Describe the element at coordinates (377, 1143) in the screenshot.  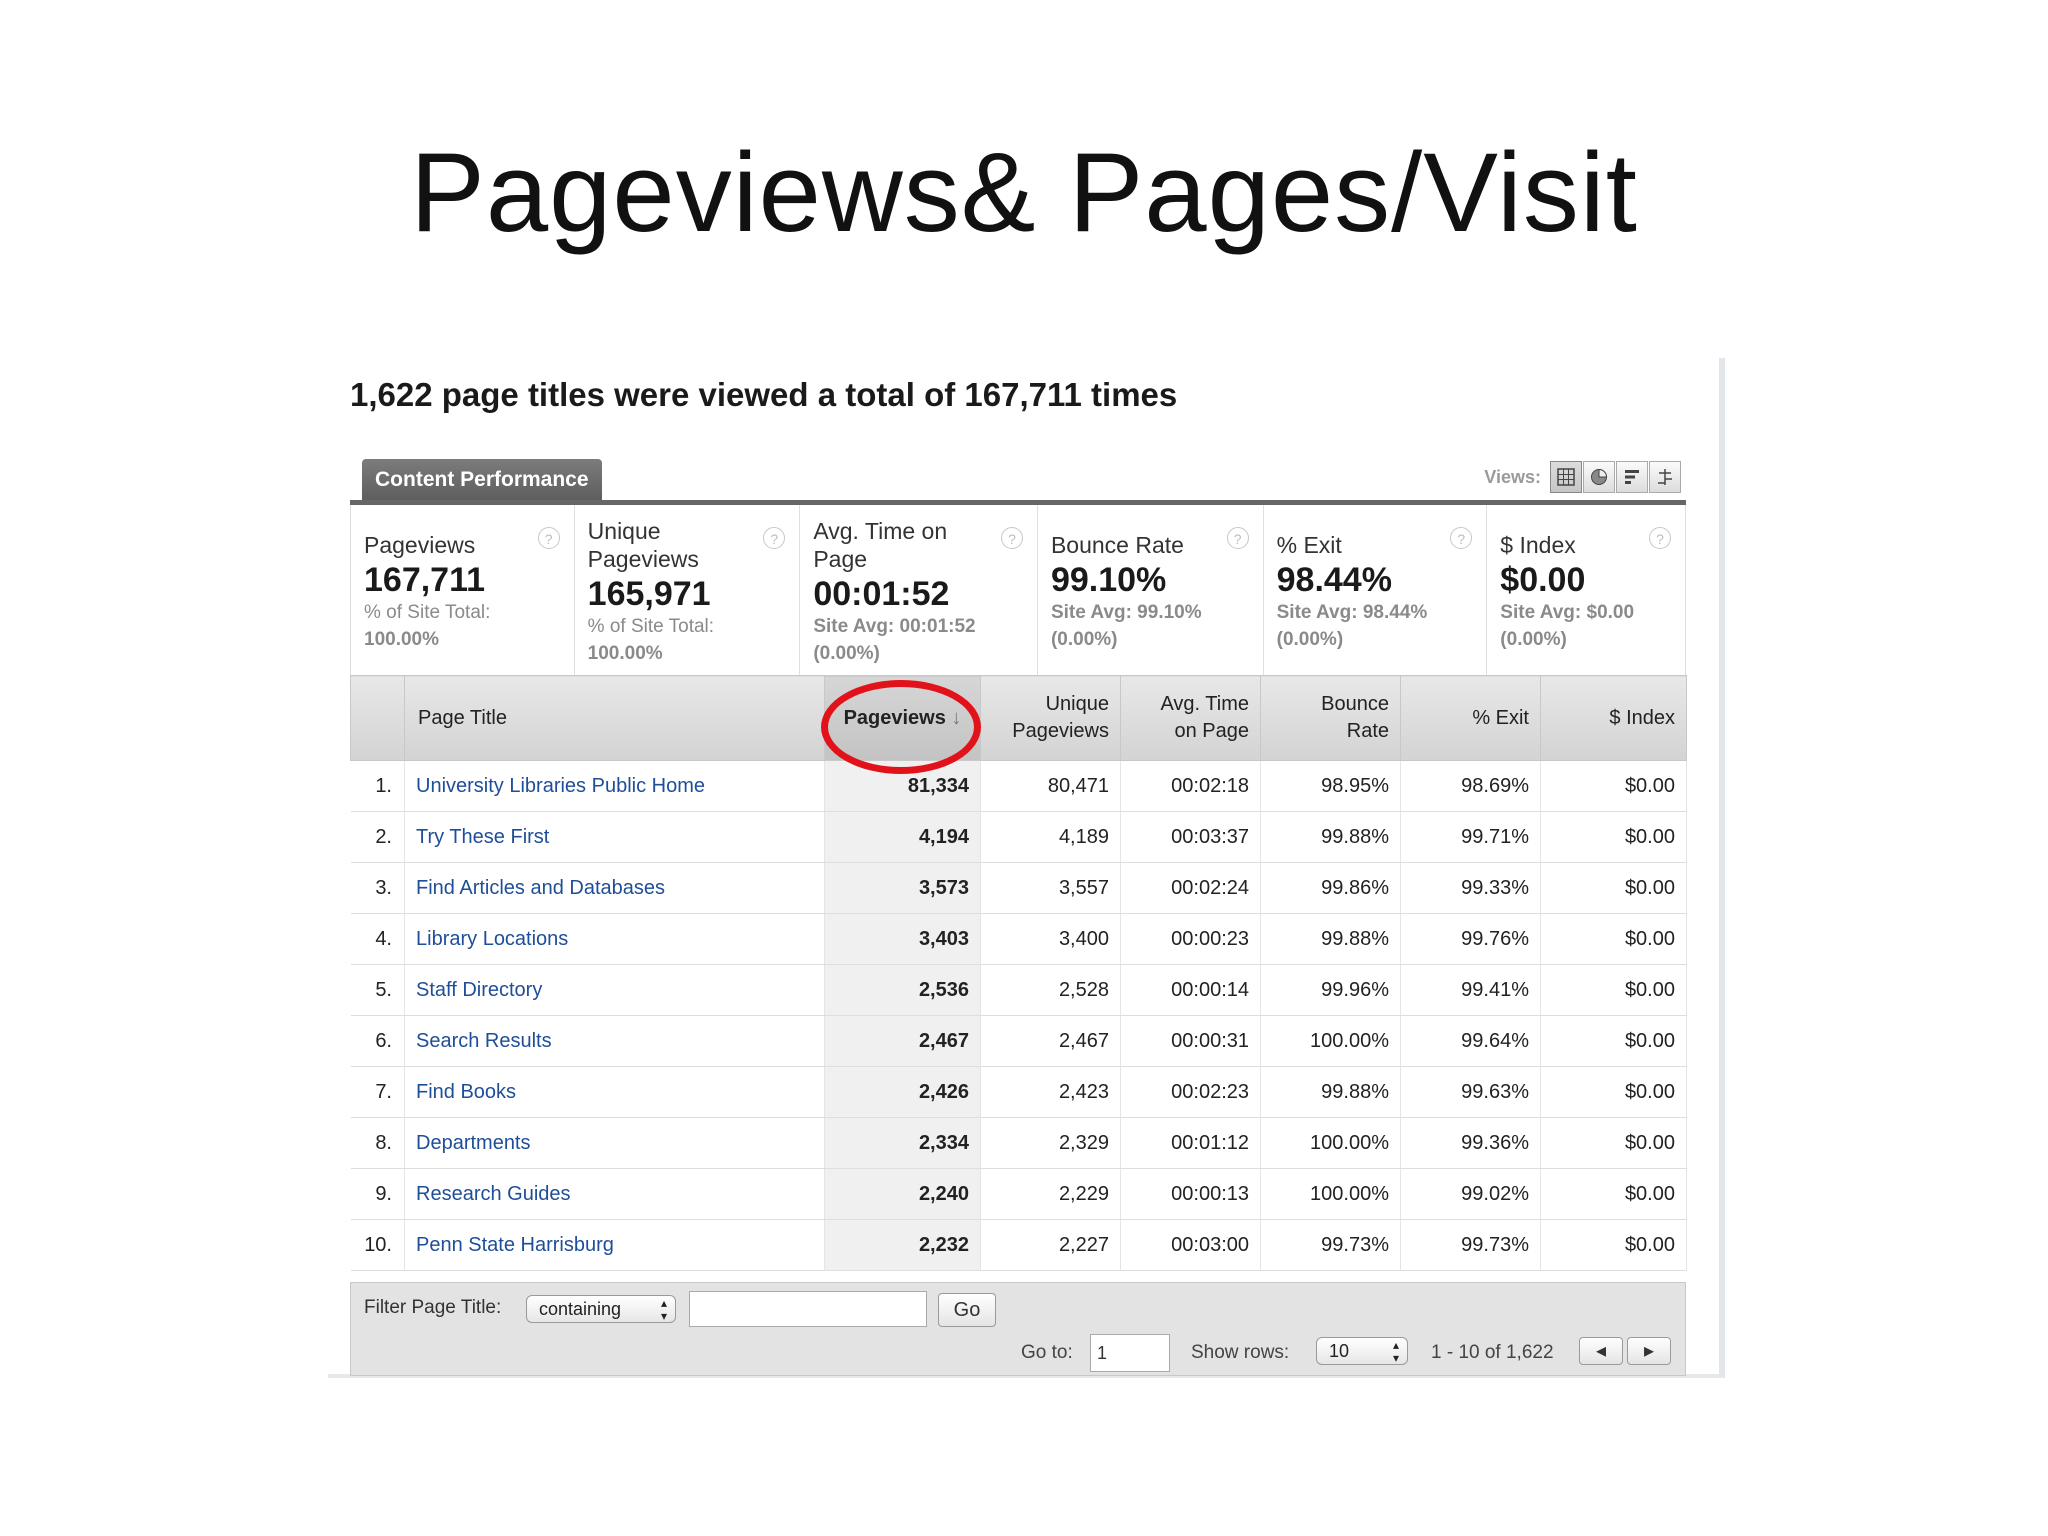
I see `row-index: 8.` at that location.